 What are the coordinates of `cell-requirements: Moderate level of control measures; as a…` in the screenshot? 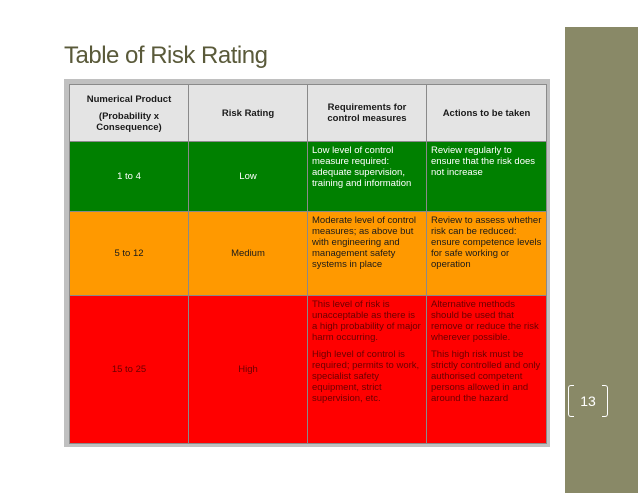 It's located at (367, 253).